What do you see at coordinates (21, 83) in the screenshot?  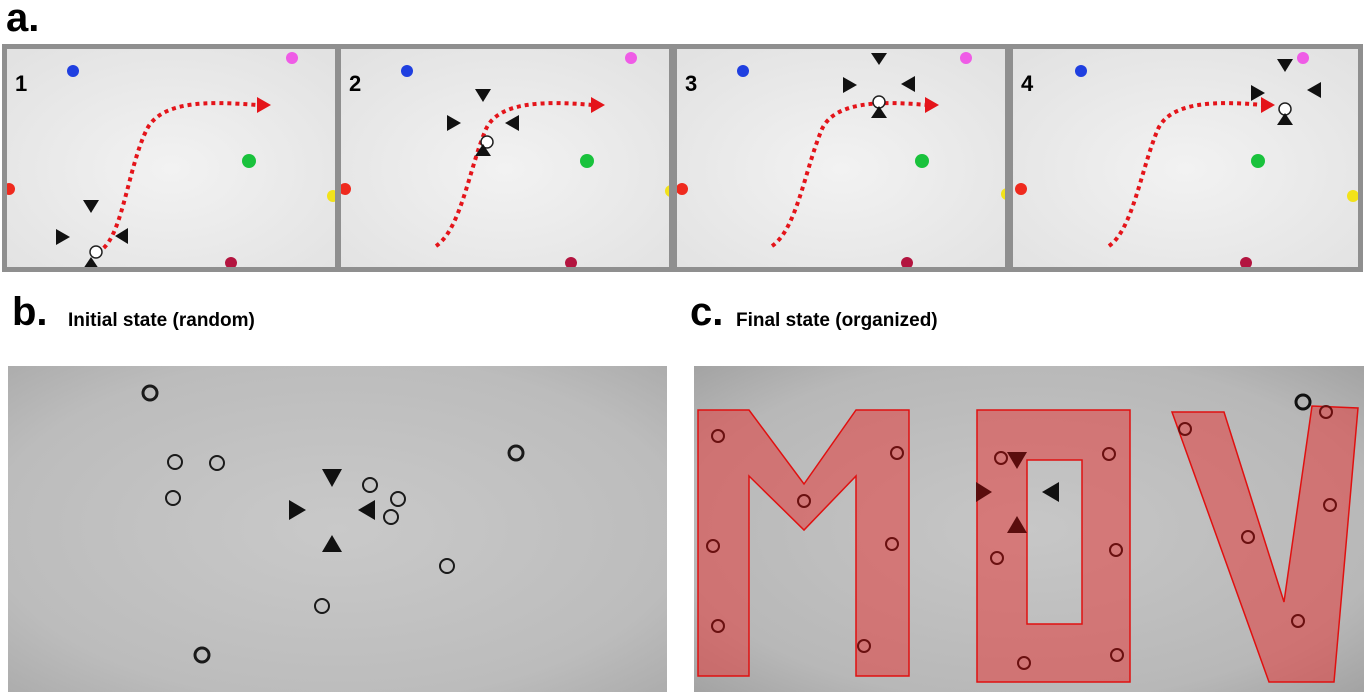 I see `frame-number: 1` at bounding box center [21, 83].